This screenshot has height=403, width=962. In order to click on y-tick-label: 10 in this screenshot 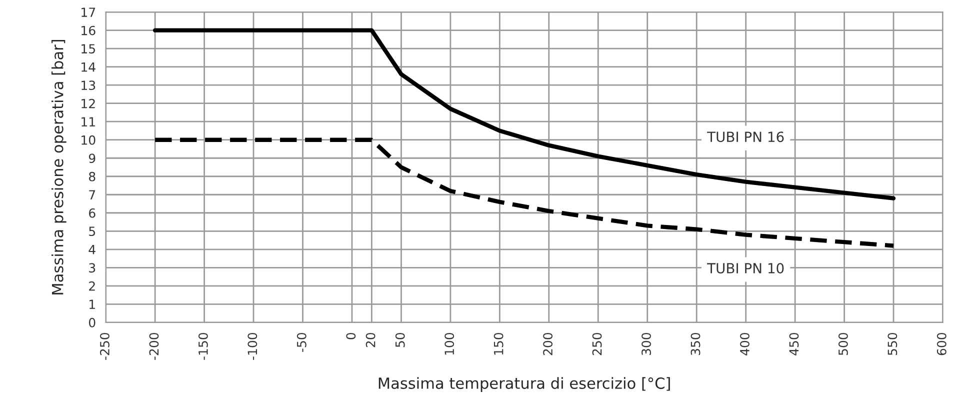, I will do `click(89, 140)`.